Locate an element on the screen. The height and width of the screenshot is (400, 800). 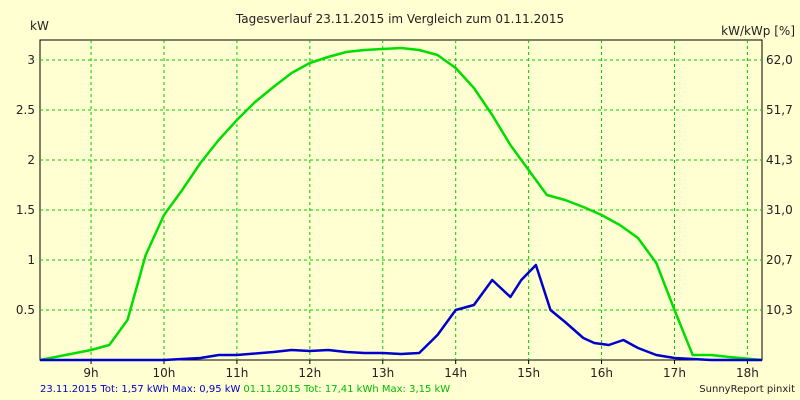
x-tick-label: 17h is located at coordinates (674, 373).